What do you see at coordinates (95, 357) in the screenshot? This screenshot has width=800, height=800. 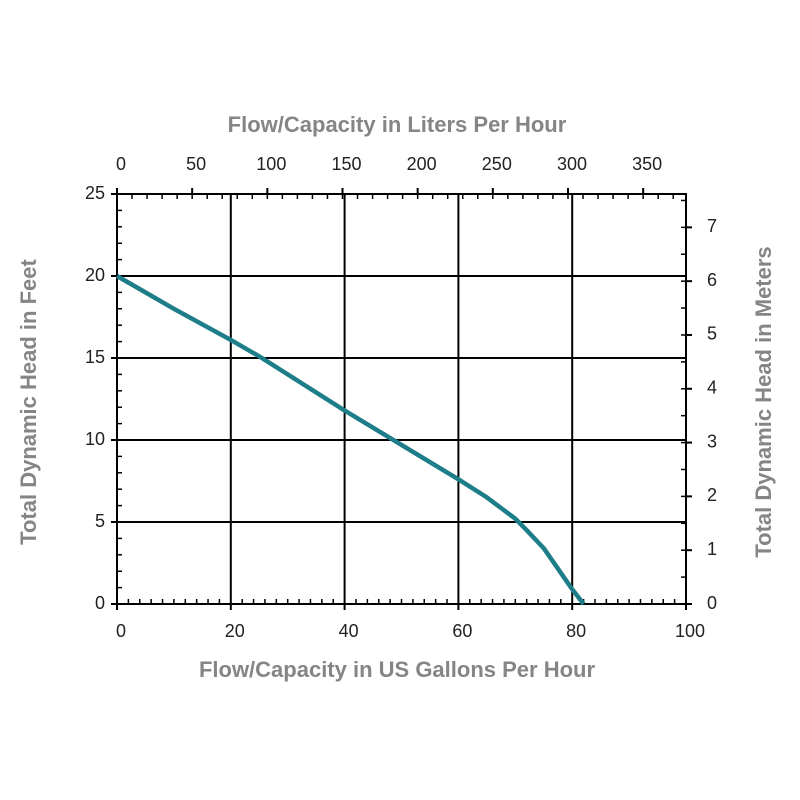 I see `y-tick-label: 15` at bounding box center [95, 357].